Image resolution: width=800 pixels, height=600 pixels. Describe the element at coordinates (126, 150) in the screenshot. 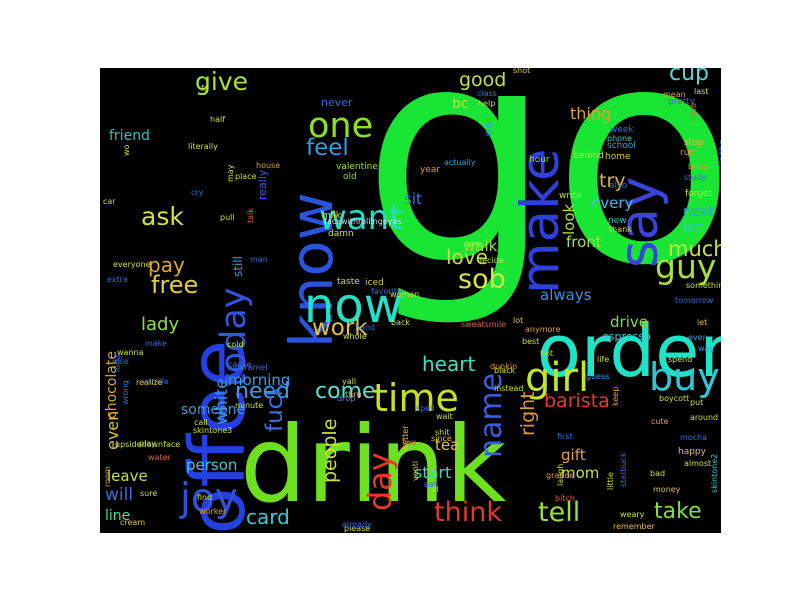

I see `word: wo` at that location.